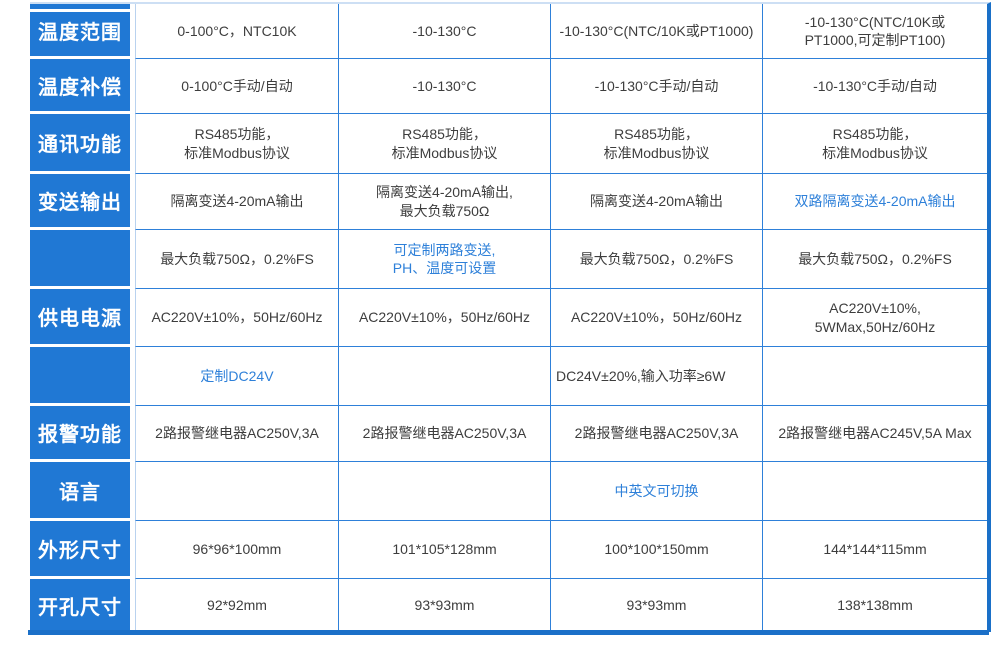  I want to click on table-cell: 138*138mm, so click(874, 605).